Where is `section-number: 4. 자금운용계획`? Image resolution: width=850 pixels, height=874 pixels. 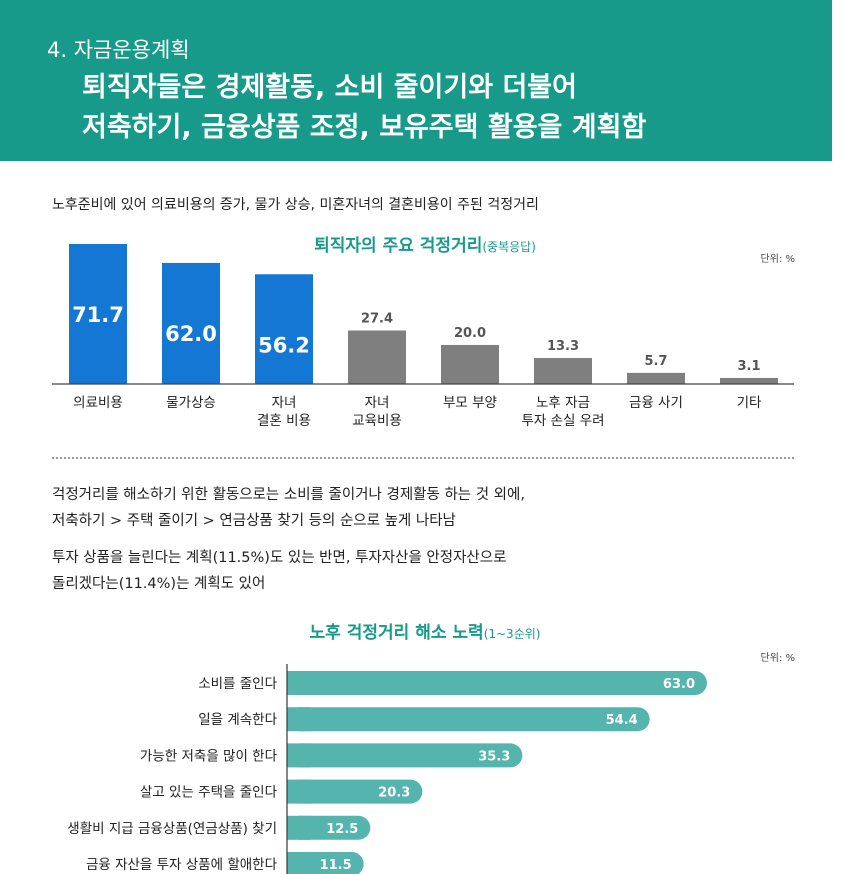 section-number: 4. 자금운용계획 is located at coordinates (118, 50).